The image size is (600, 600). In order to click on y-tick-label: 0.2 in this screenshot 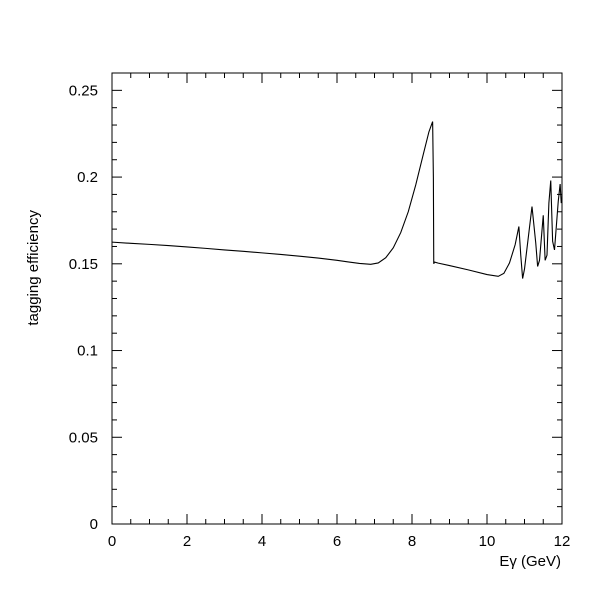, I will do `click(87, 177)`.